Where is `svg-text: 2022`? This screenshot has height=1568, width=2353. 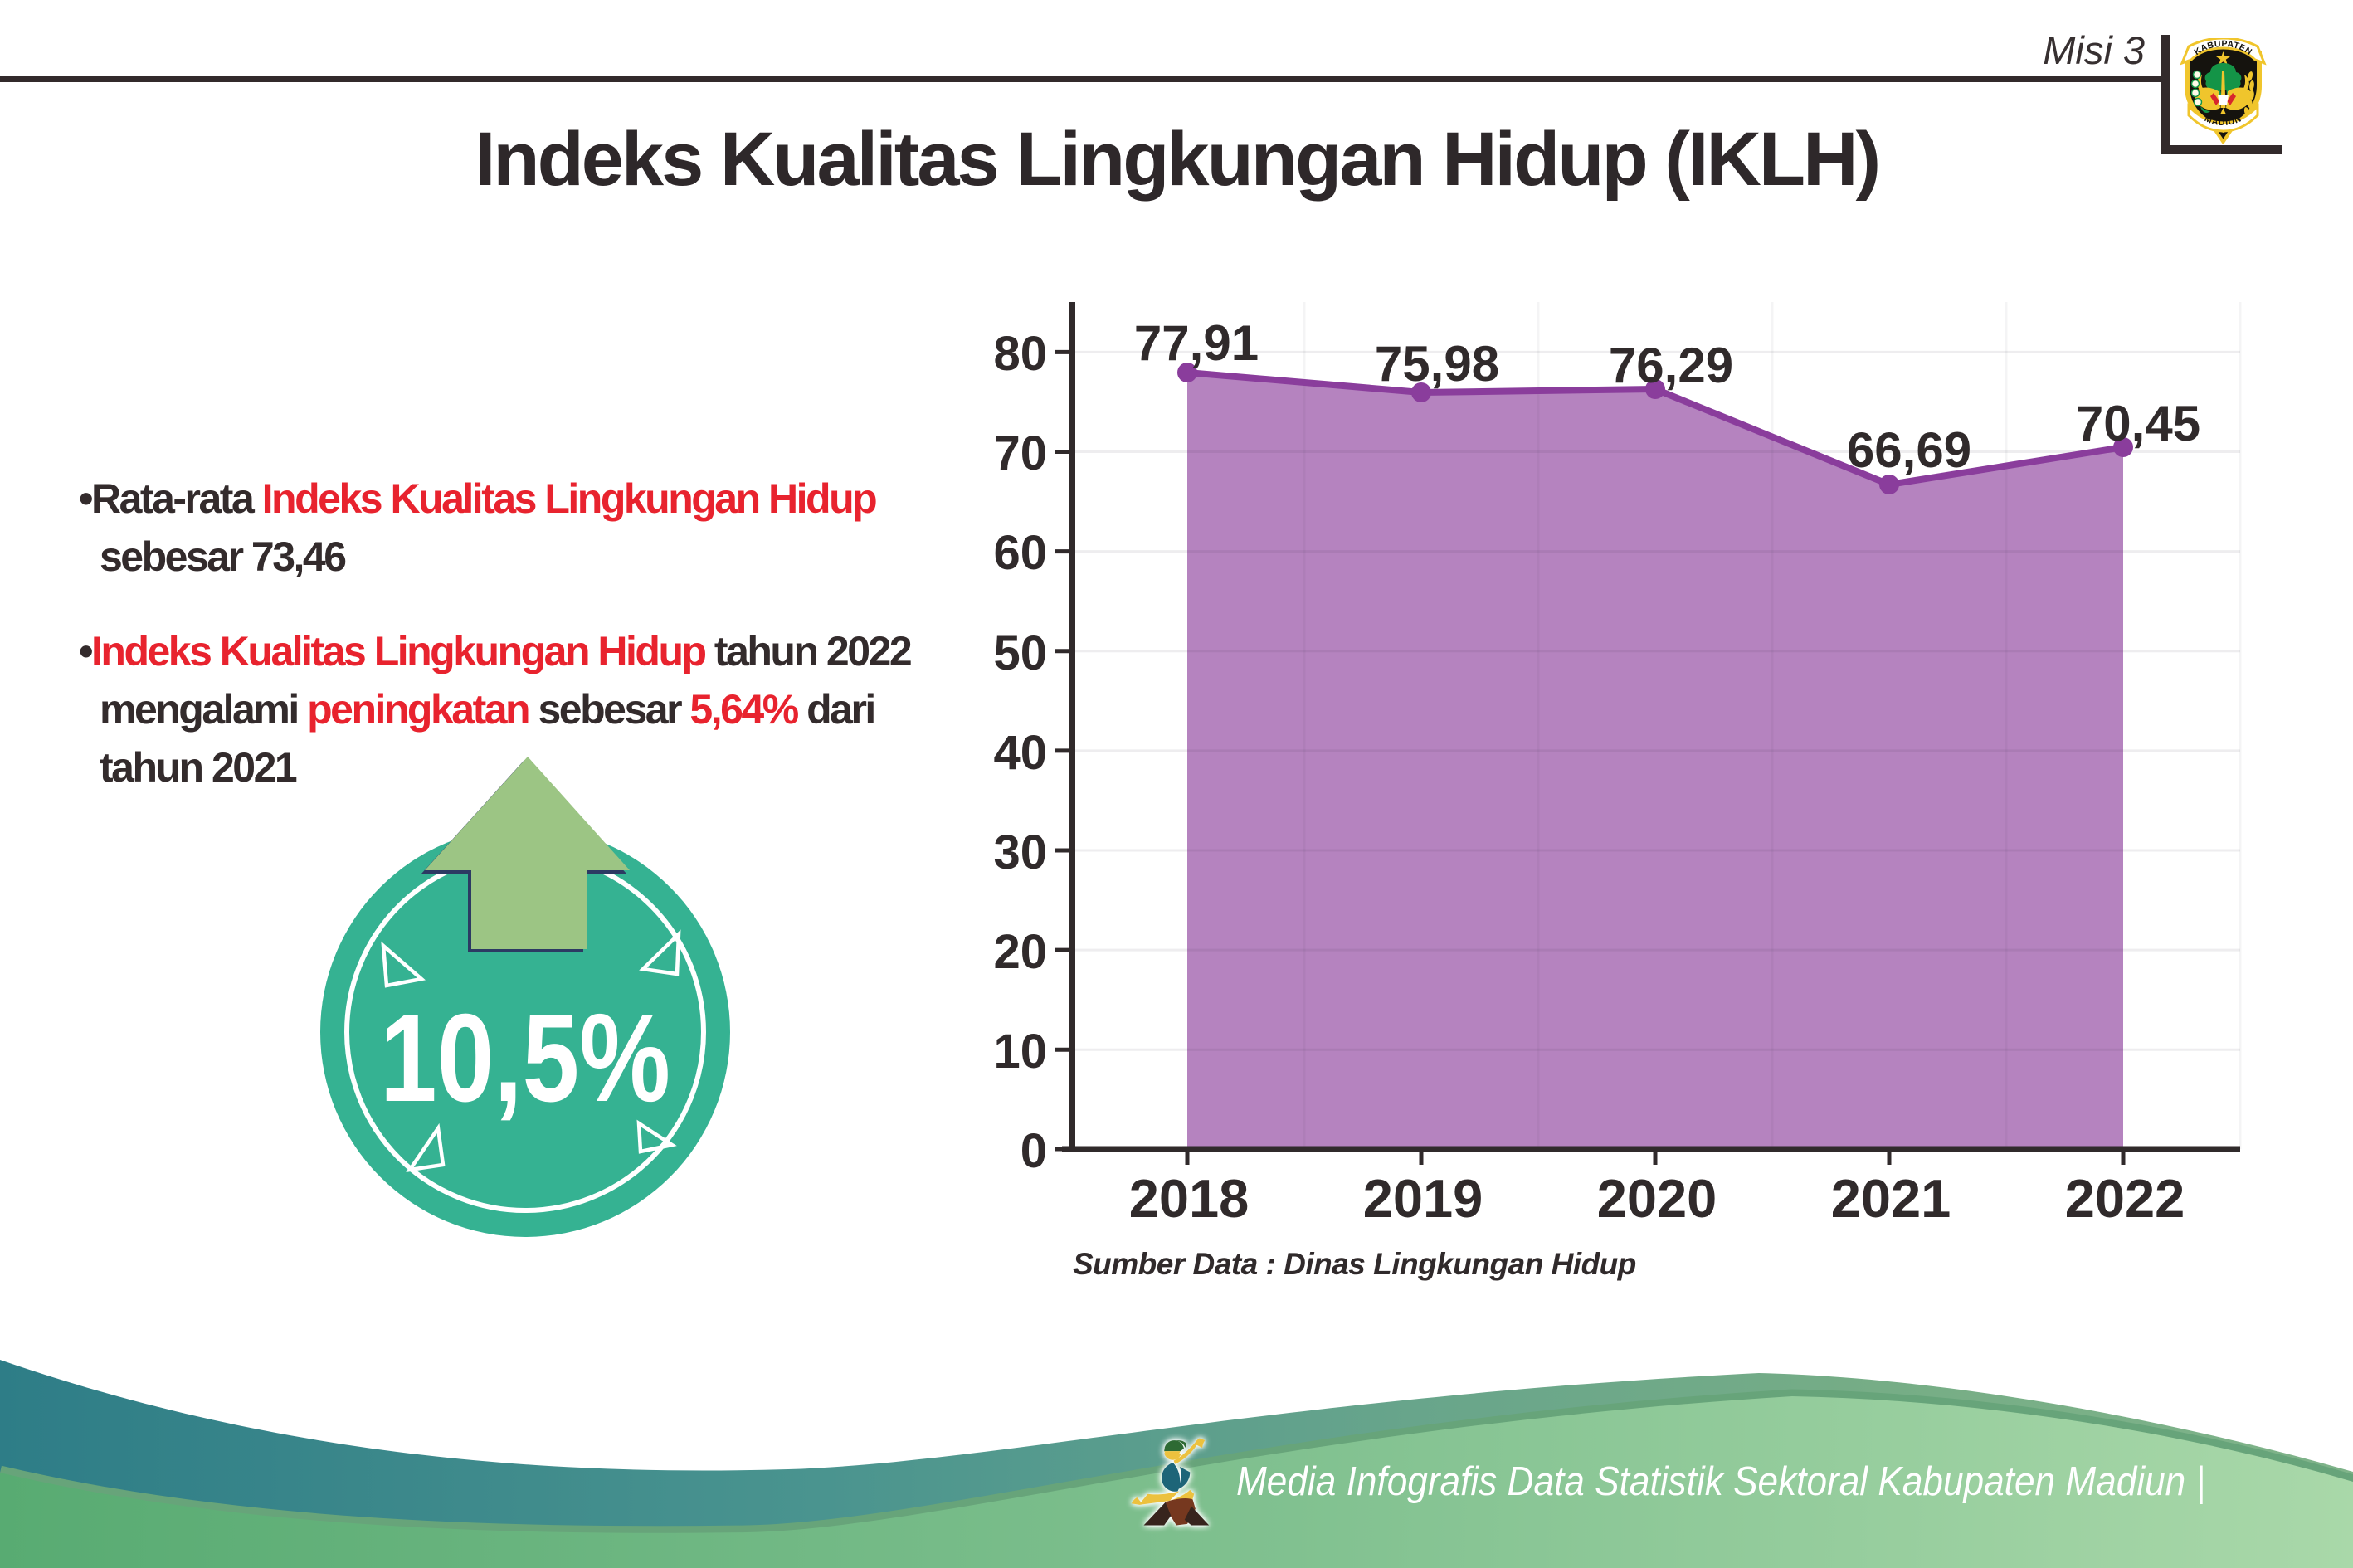
svg-text: 2022 is located at coordinates (2125, 1198).